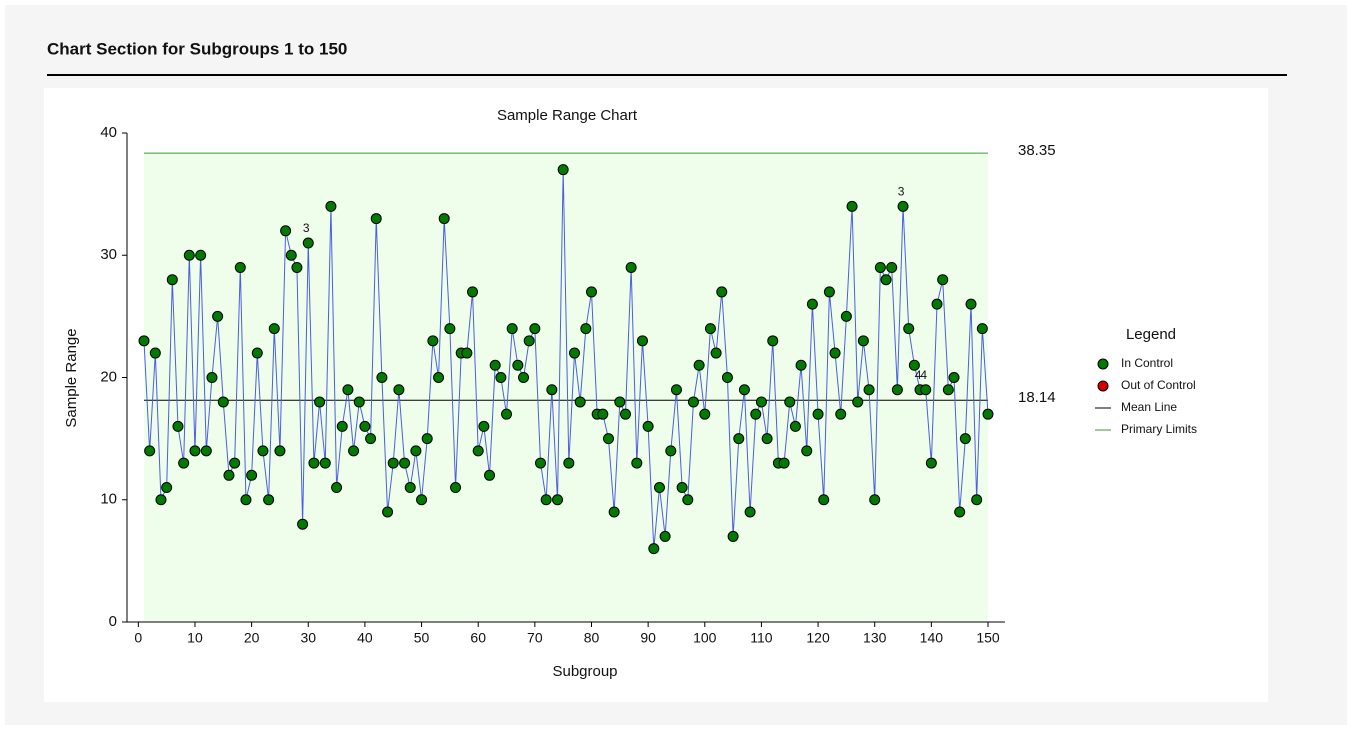 This screenshot has height=730, width=1354. I want to click on x-tick-label: 140, so click(932, 638).